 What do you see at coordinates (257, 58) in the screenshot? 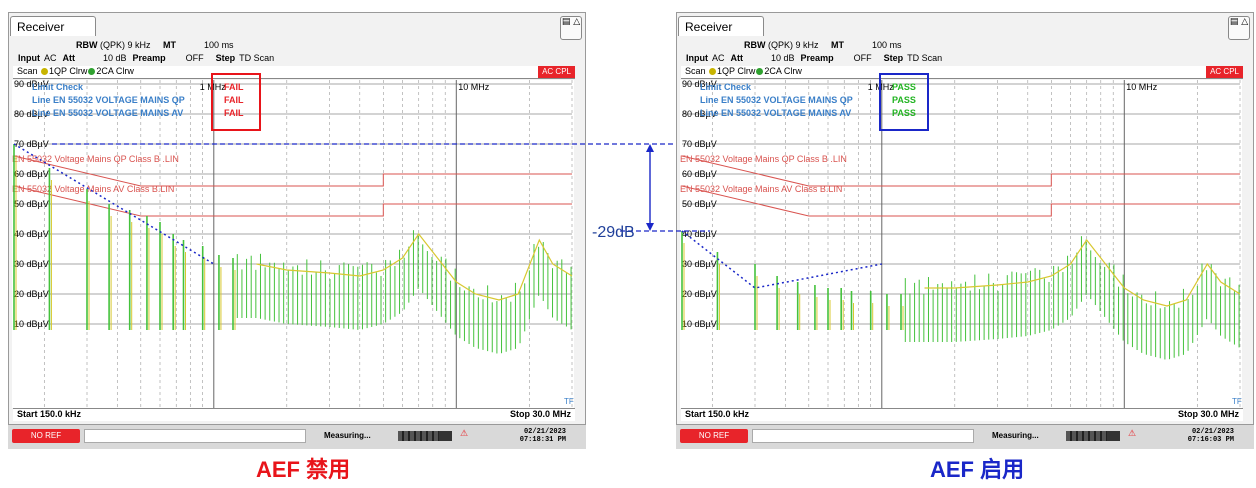
I see `step-value: TD Scan` at bounding box center [257, 58].